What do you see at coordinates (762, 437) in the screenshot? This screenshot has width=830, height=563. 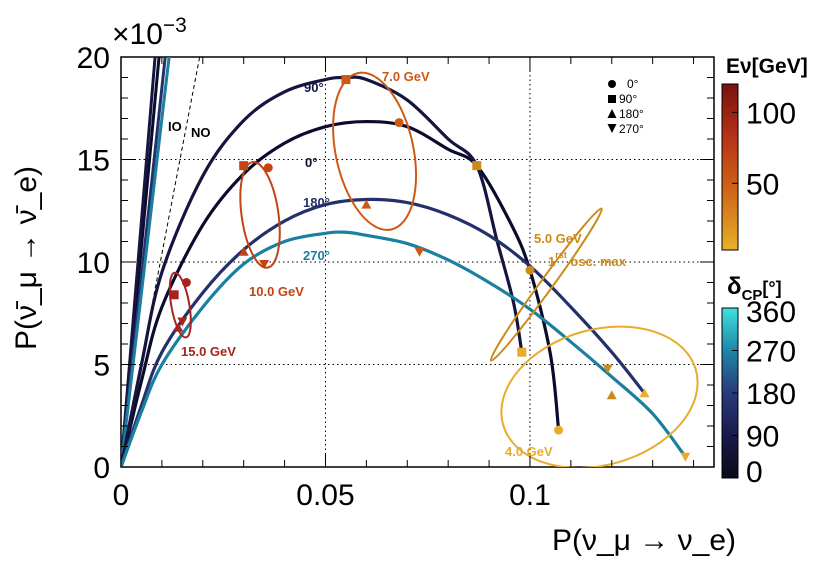 I see `delta-cp-colorbar-label-90: 90` at bounding box center [762, 437].